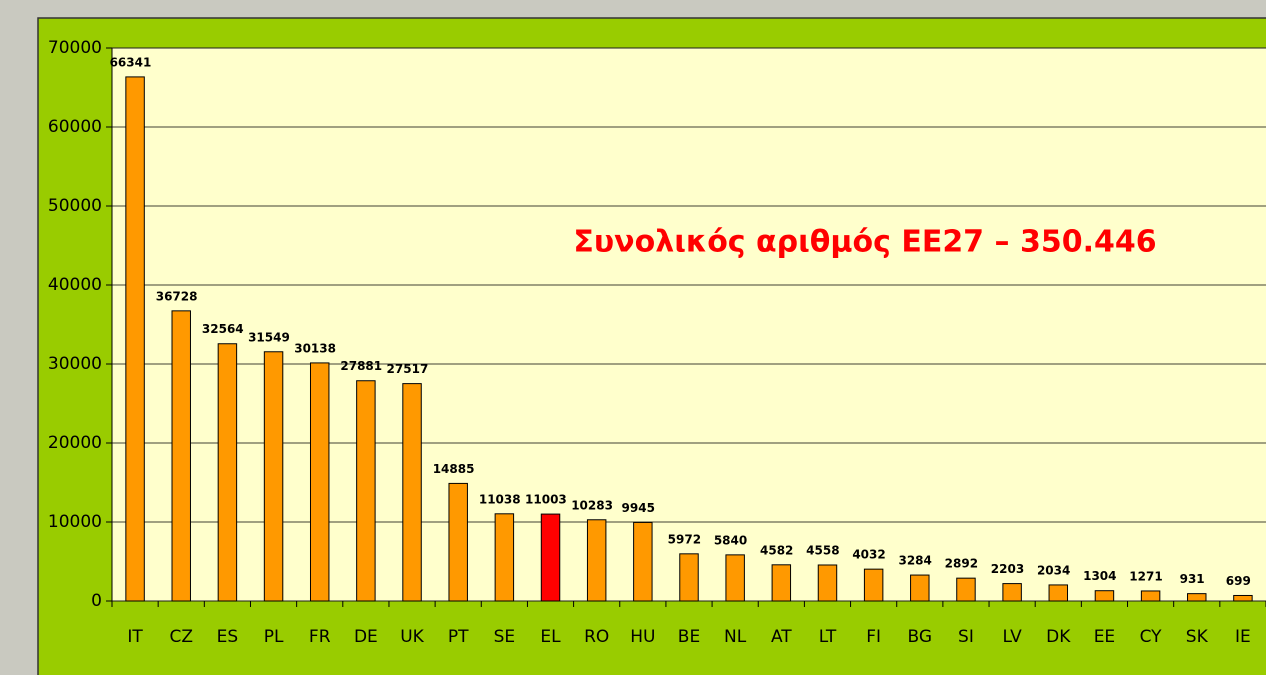  I want to click on x-tick-label: ES, so click(228, 637).